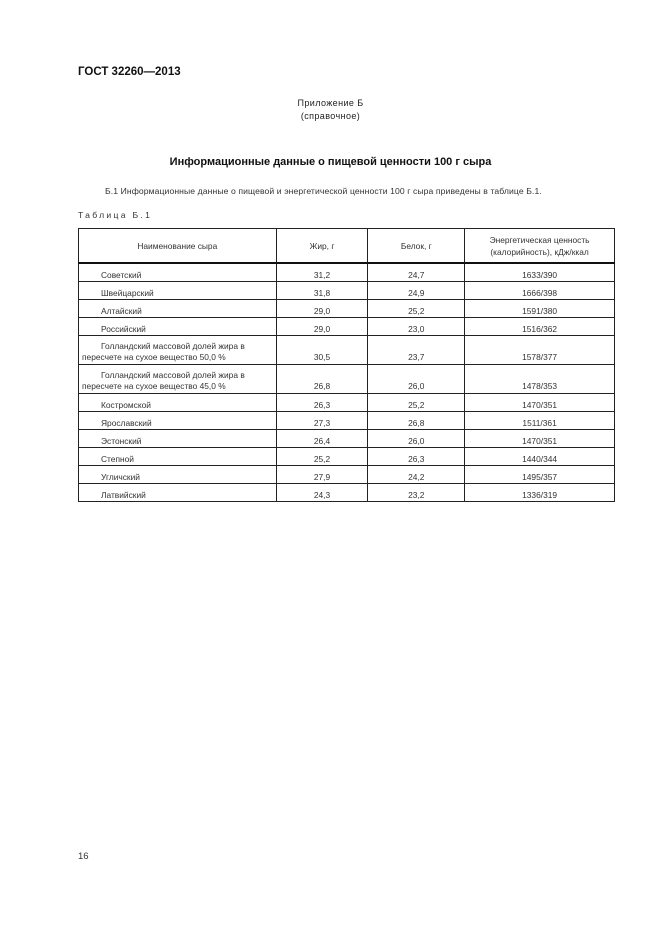 Image resolution: width=661 pixels, height=936 pixels. I want to click on cell-fat: 27,3, so click(322, 420).